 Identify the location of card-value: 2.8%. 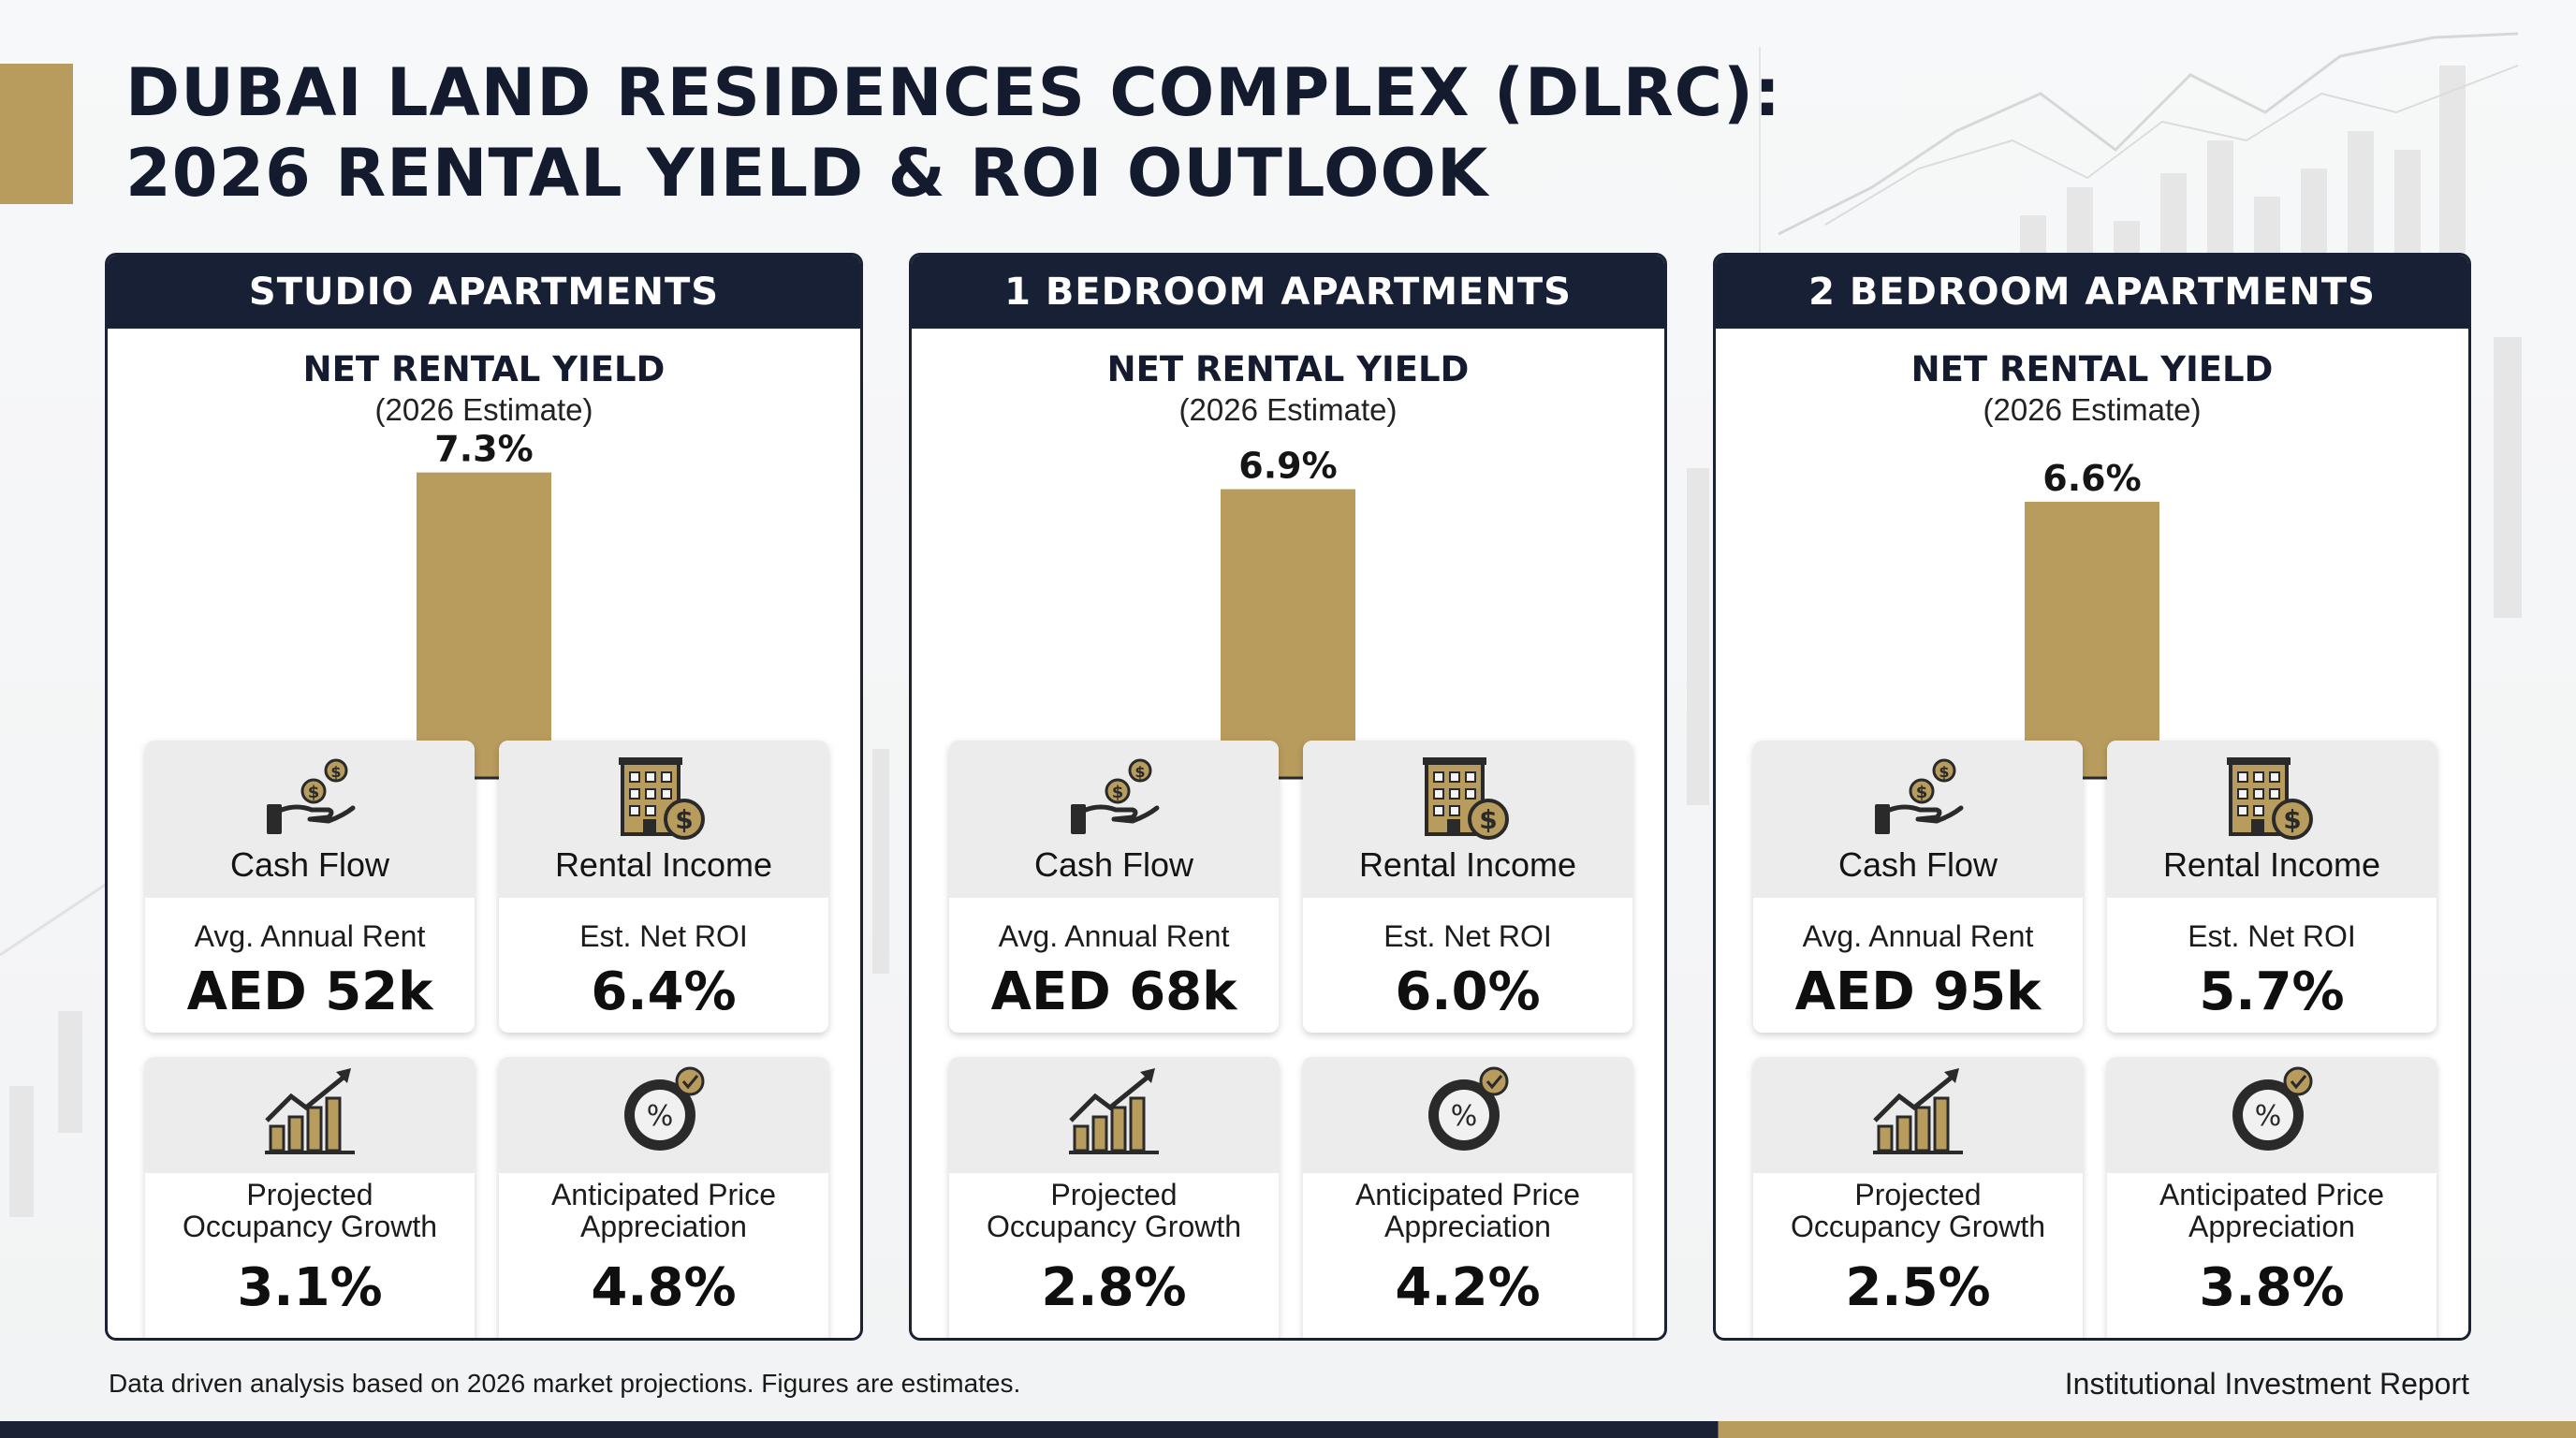
(1114, 1287).